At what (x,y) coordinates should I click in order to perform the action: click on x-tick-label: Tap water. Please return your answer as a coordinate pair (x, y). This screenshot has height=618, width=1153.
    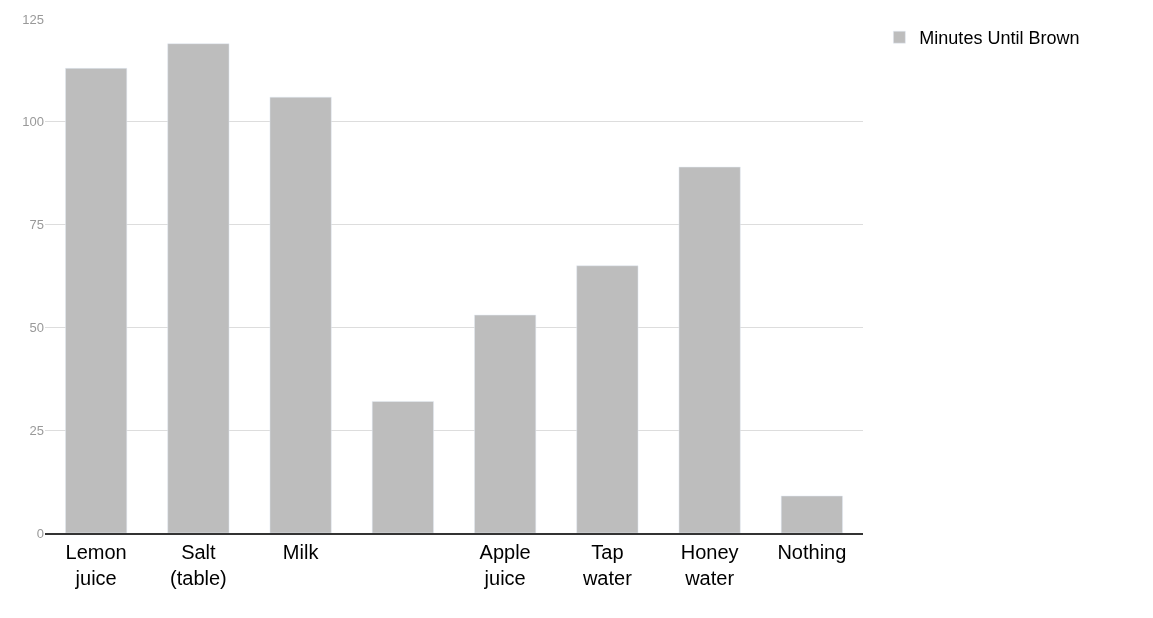
    Looking at the image, I should click on (607, 565).